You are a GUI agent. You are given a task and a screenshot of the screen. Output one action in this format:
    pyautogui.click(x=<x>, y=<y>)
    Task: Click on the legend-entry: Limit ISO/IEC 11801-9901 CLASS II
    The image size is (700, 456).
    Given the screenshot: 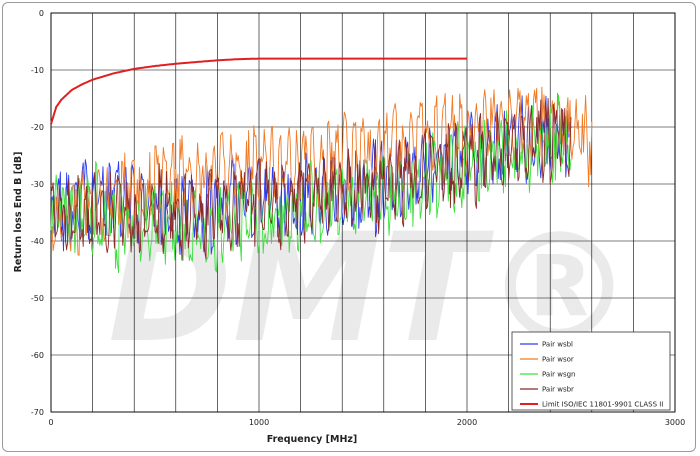 What is the action you would take?
    pyautogui.click(x=602, y=405)
    